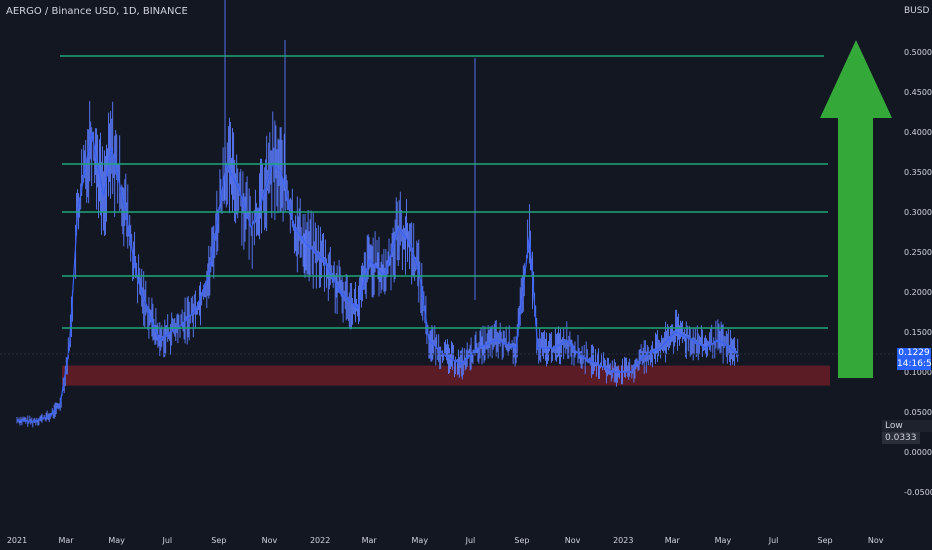  I want to click on y-tick-label: 0.0500, so click(918, 412).